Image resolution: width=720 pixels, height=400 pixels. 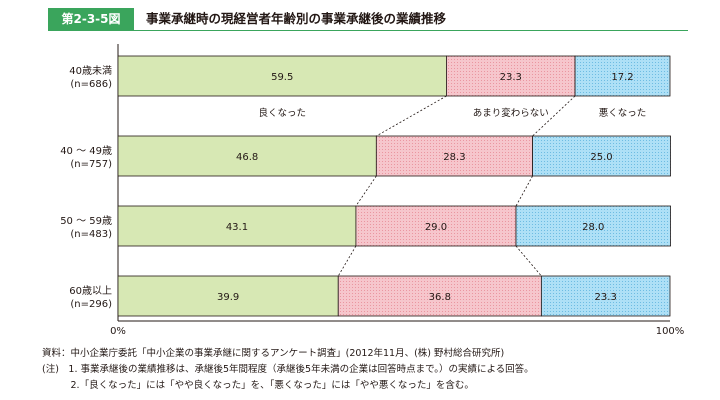 I want to click on data-label-3-2: 29.0, so click(x=436, y=227).